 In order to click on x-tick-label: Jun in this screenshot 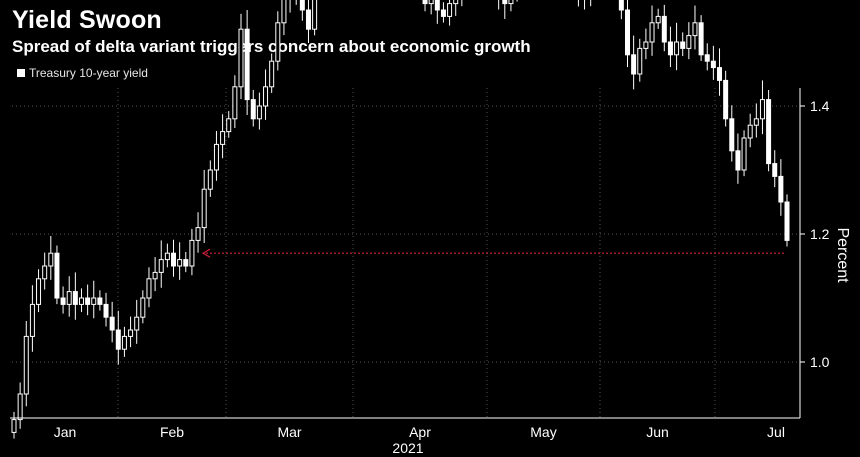, I will do `click(657, 432)`.